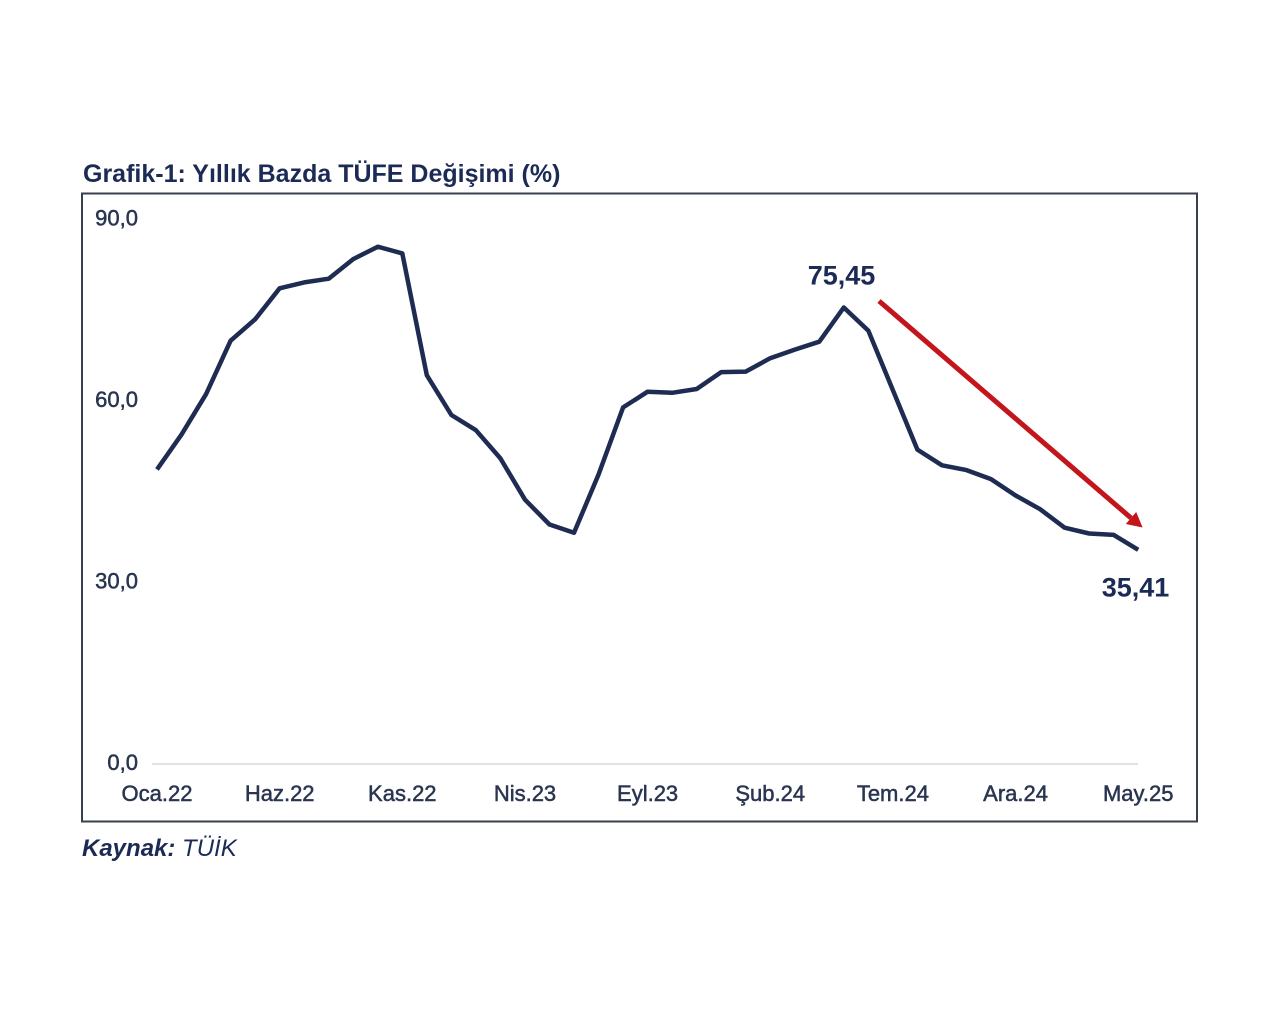 The image size is (1280, 1024). I want to click on svg-text: Tem.24, so click(893, 793).